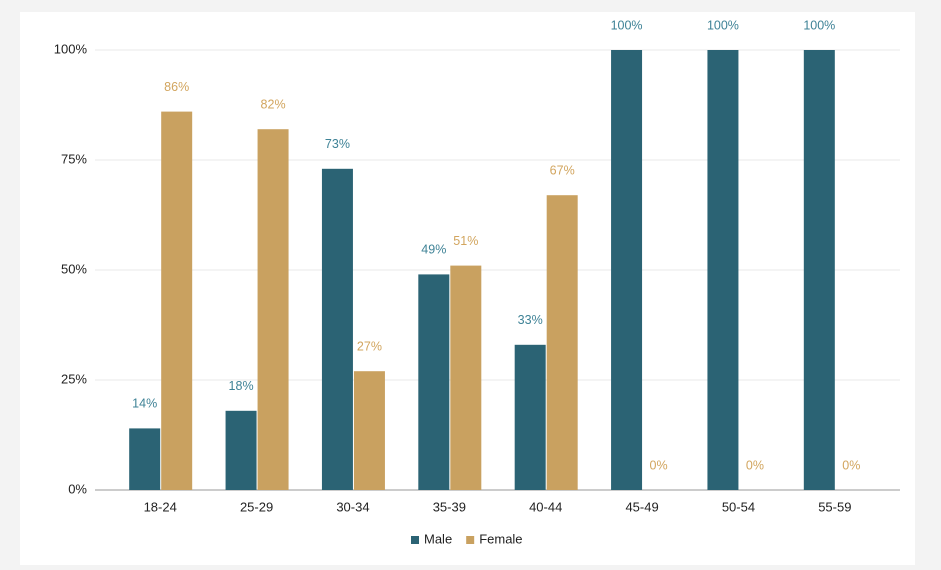 Image resolution: width=941 pixels, height=570 pixels. What do you see at coordinates (71, 48) in the screenshot?
I see `y-tick-label: 100%` at bounding box center [71, 48].